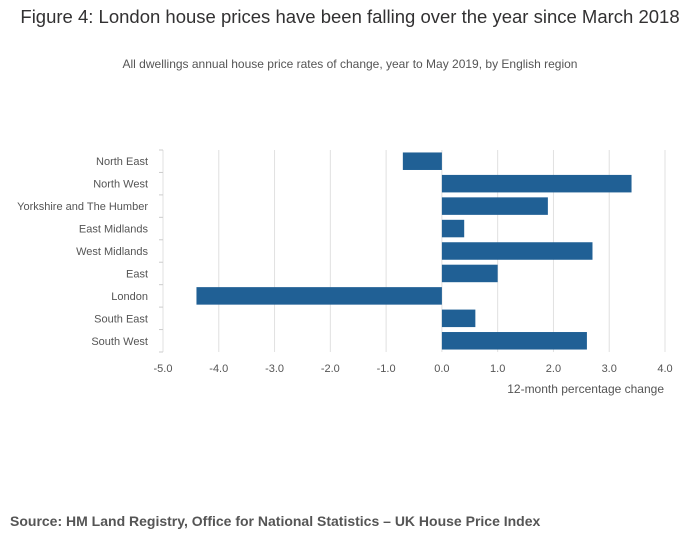 This screenshot has height=549, width=700. I want to click on category-label: South West, so click(119, 342).